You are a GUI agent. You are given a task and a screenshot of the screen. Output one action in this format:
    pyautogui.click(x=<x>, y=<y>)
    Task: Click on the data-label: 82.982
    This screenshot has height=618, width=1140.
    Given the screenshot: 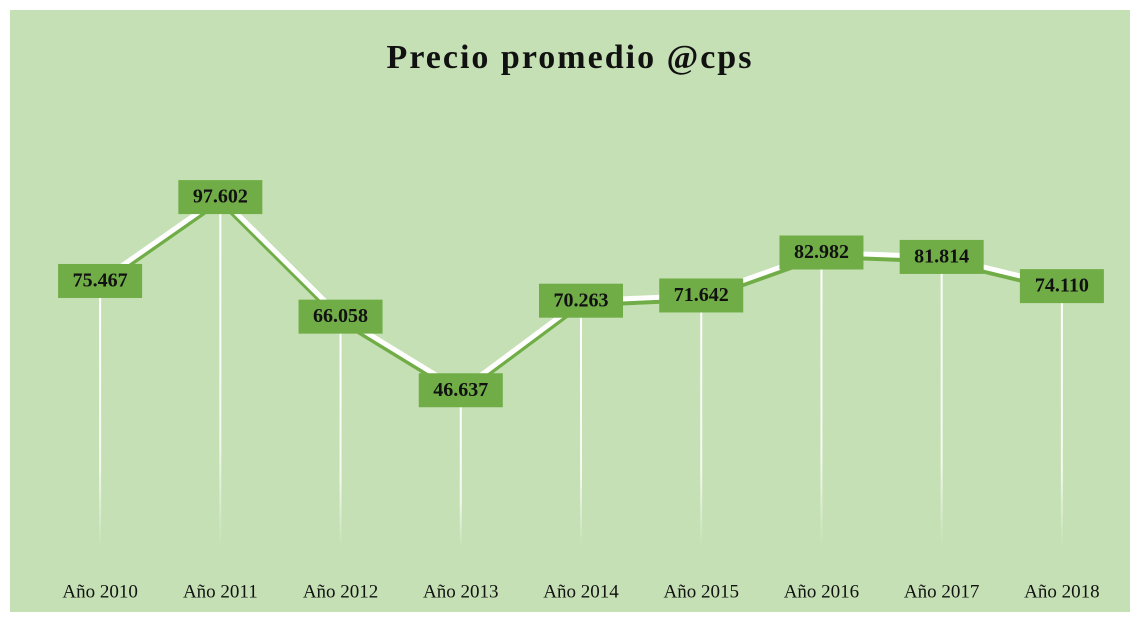 What is the action you would take?
    pyautogui.click(x=821, y=252)
    